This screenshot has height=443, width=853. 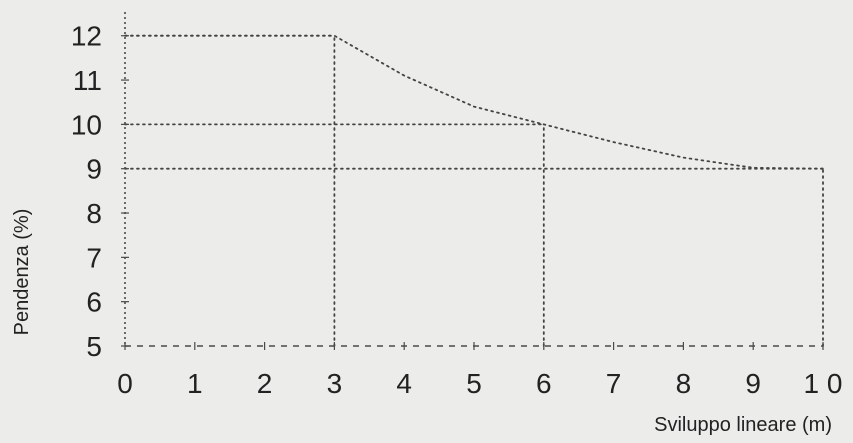 I want to click on y-tick-label: 8, so click(x=94, y=213).